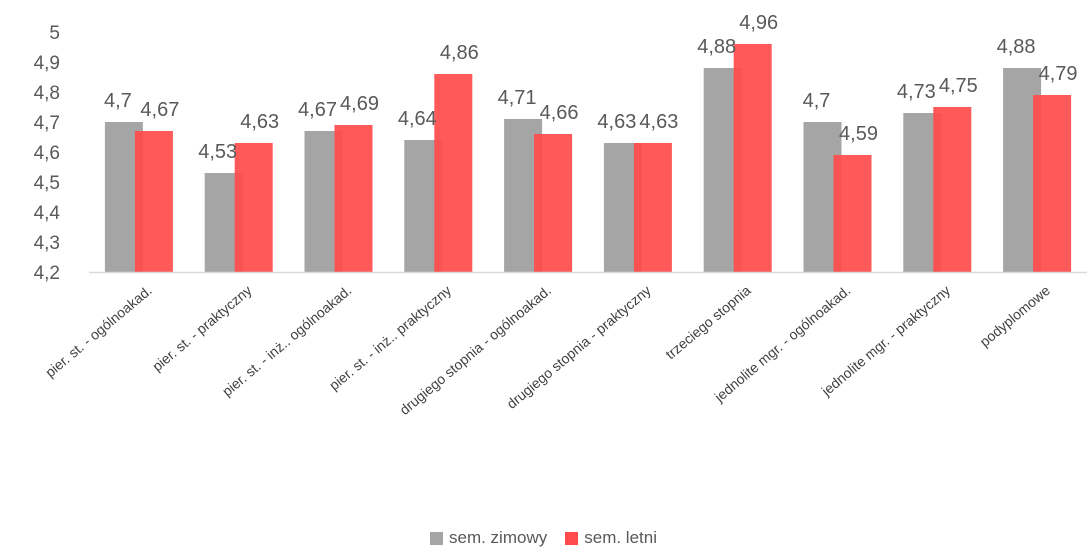  Describe the element at coordinates (159, 110) in the screenshot. I see `data-label-sem-letni: 4,67` at that location.